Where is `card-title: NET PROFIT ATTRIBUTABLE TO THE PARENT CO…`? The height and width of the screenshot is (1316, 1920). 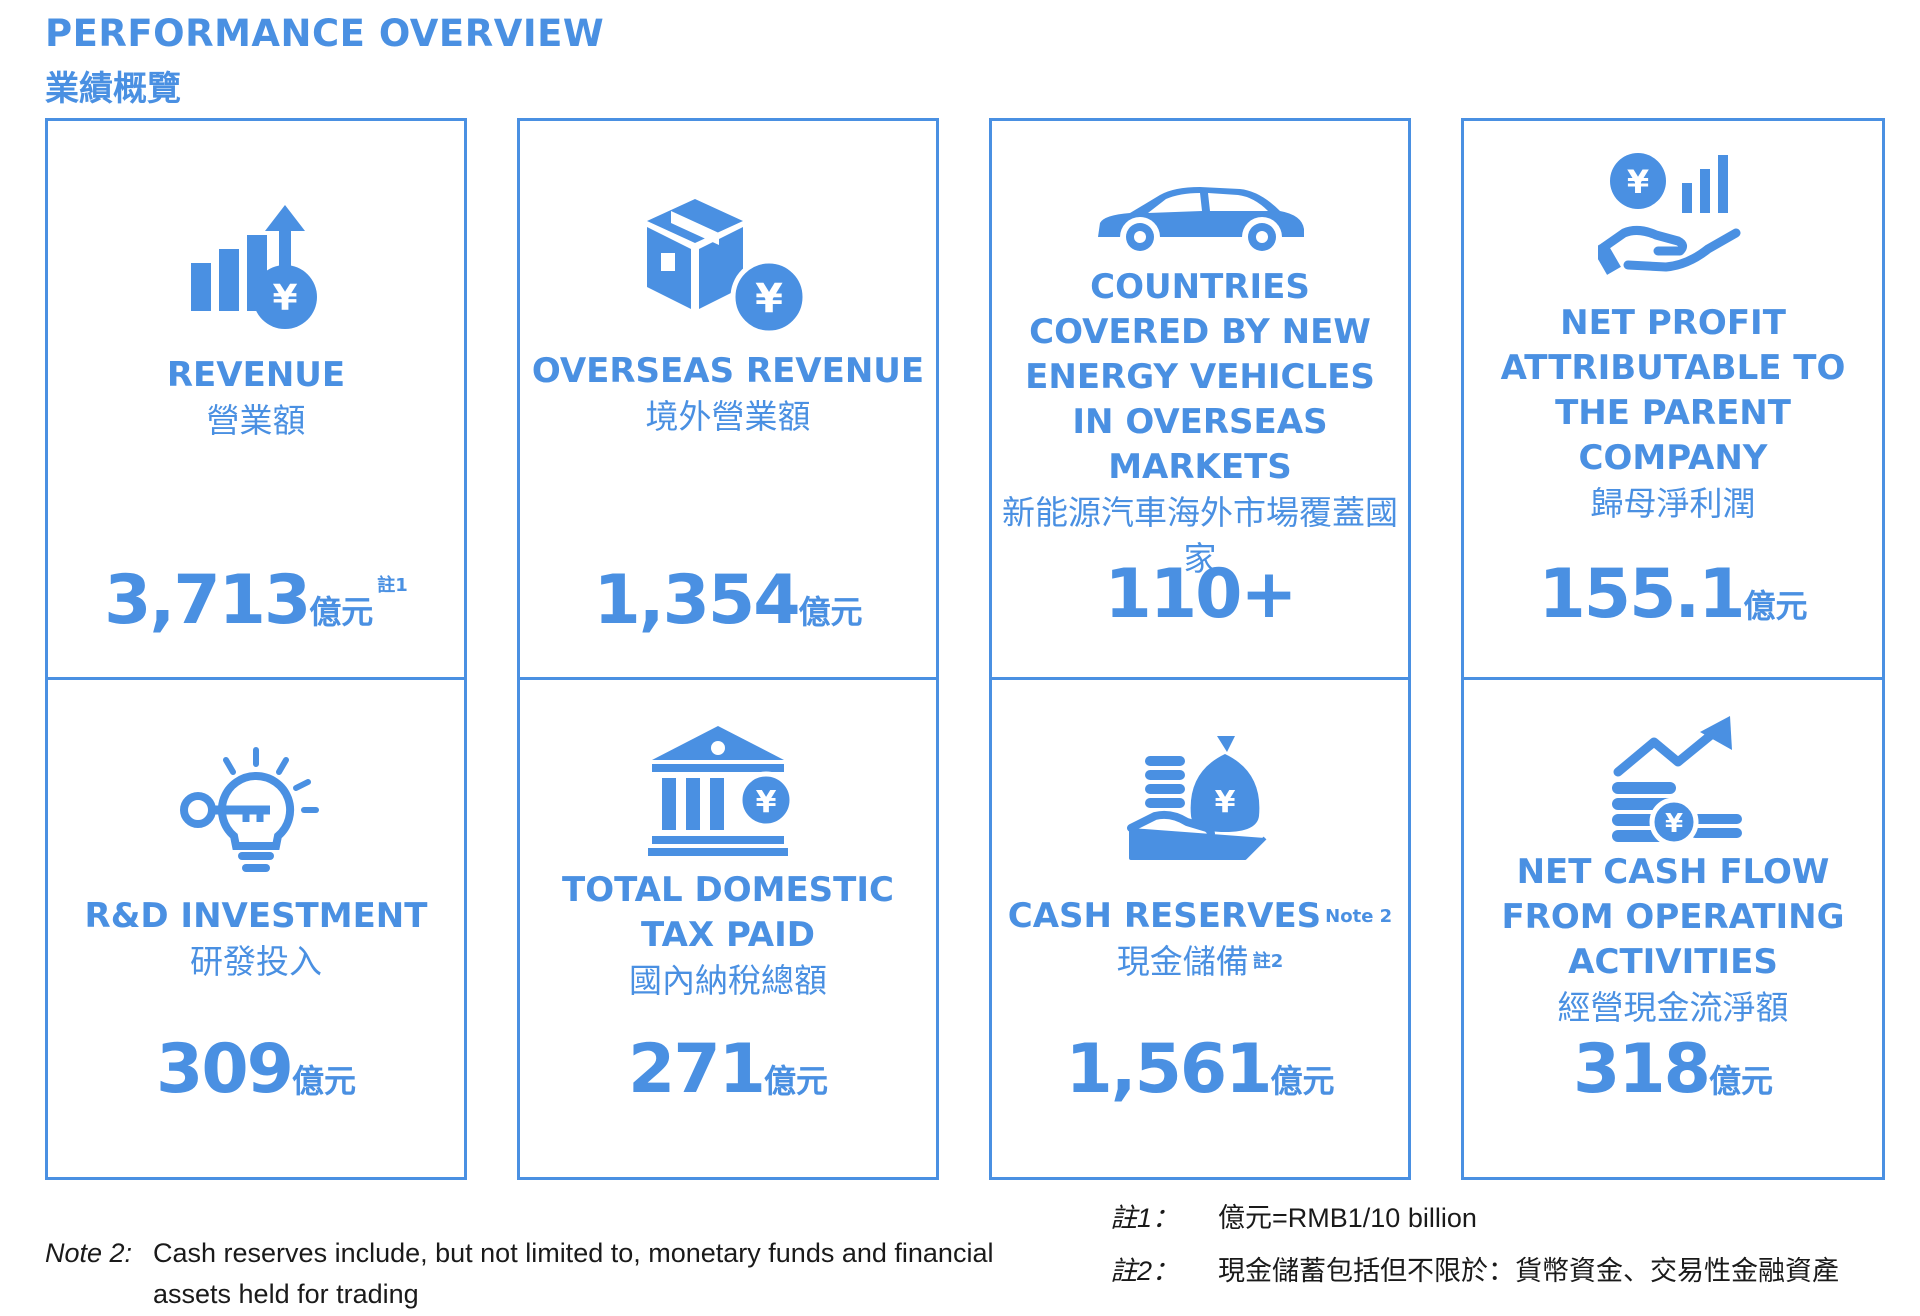 card-title: NET PROFIT ATTRIBUTABLE TO THE PARENT CO… is located at coordinates (1673, 390).